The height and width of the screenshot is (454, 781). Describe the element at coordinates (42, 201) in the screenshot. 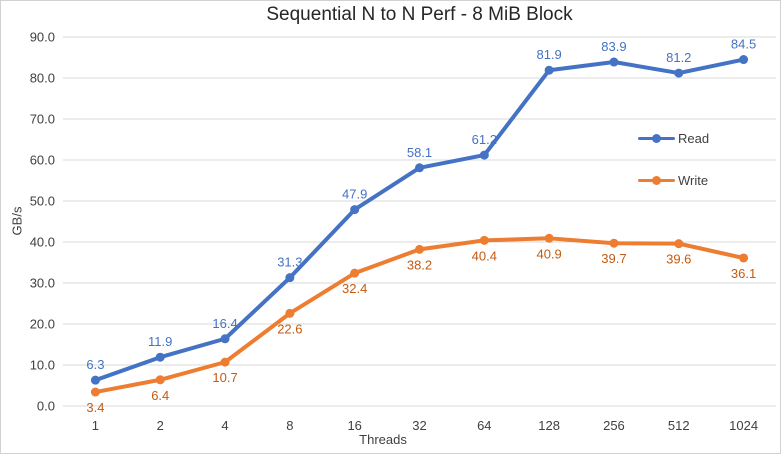

I see `y-tick-label: 50.0` at that location.